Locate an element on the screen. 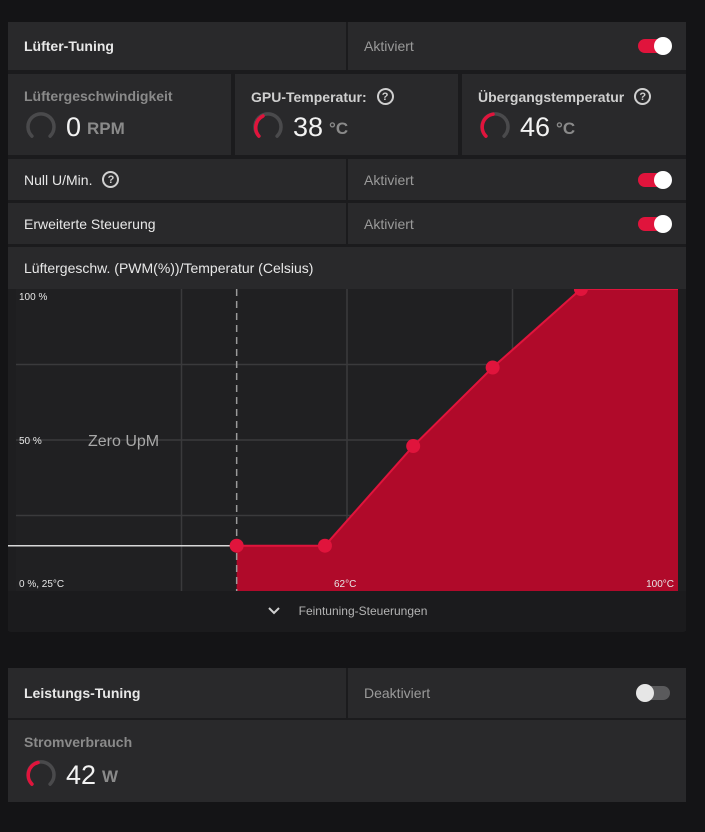 The height and width of the screenshot is (832, 705). y-tick-label-100: 100 % is located at coordinates (33, 297).